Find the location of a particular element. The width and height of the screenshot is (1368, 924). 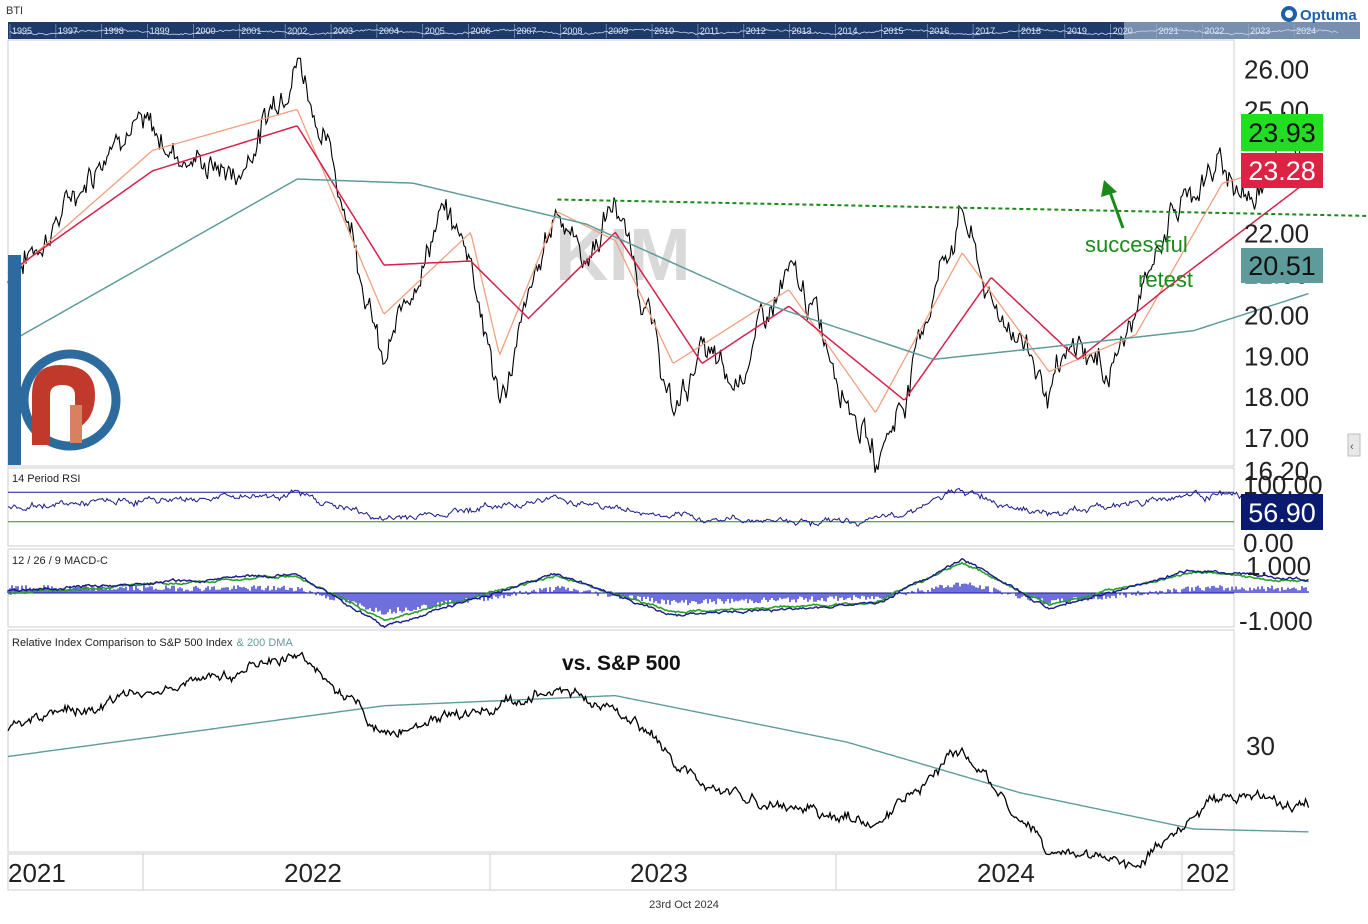

overview-year: 2016 is located at coordinates (939, 31).